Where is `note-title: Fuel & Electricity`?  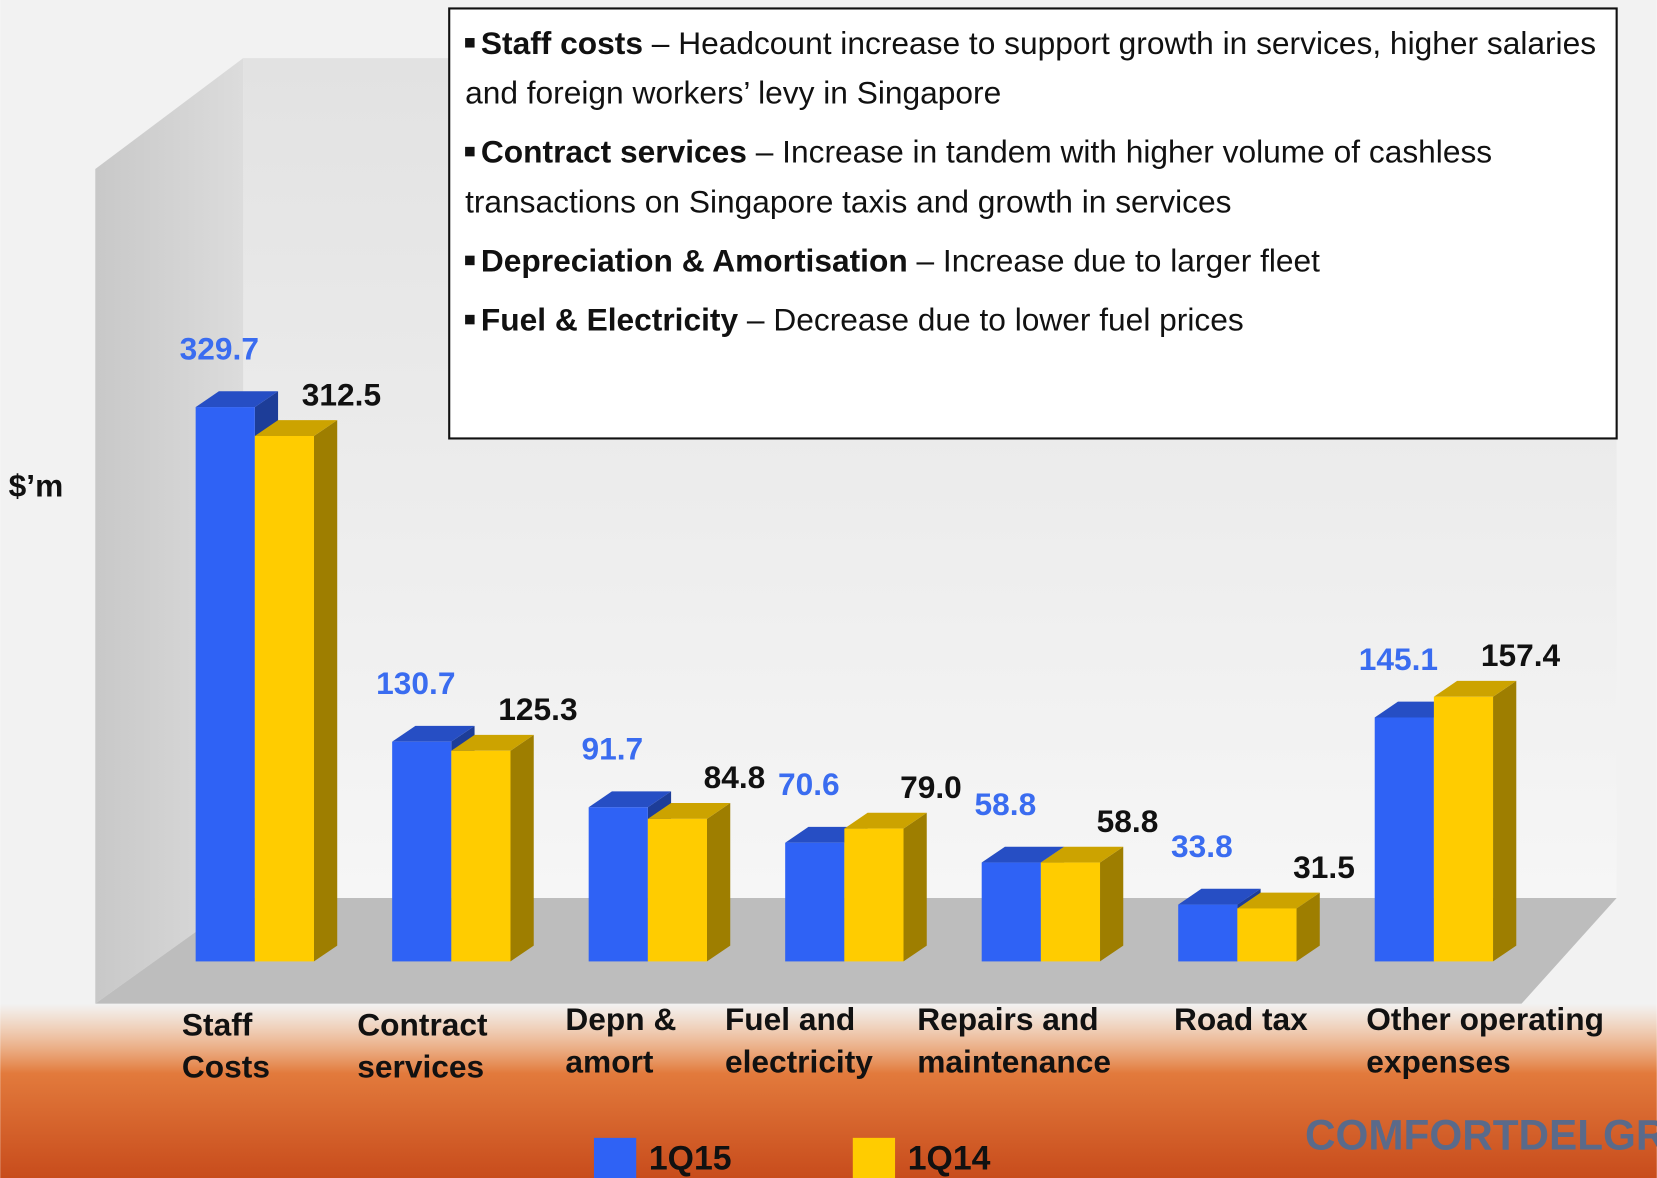 note-title: Fuel & Electricity is located at coordinates (609, 321).